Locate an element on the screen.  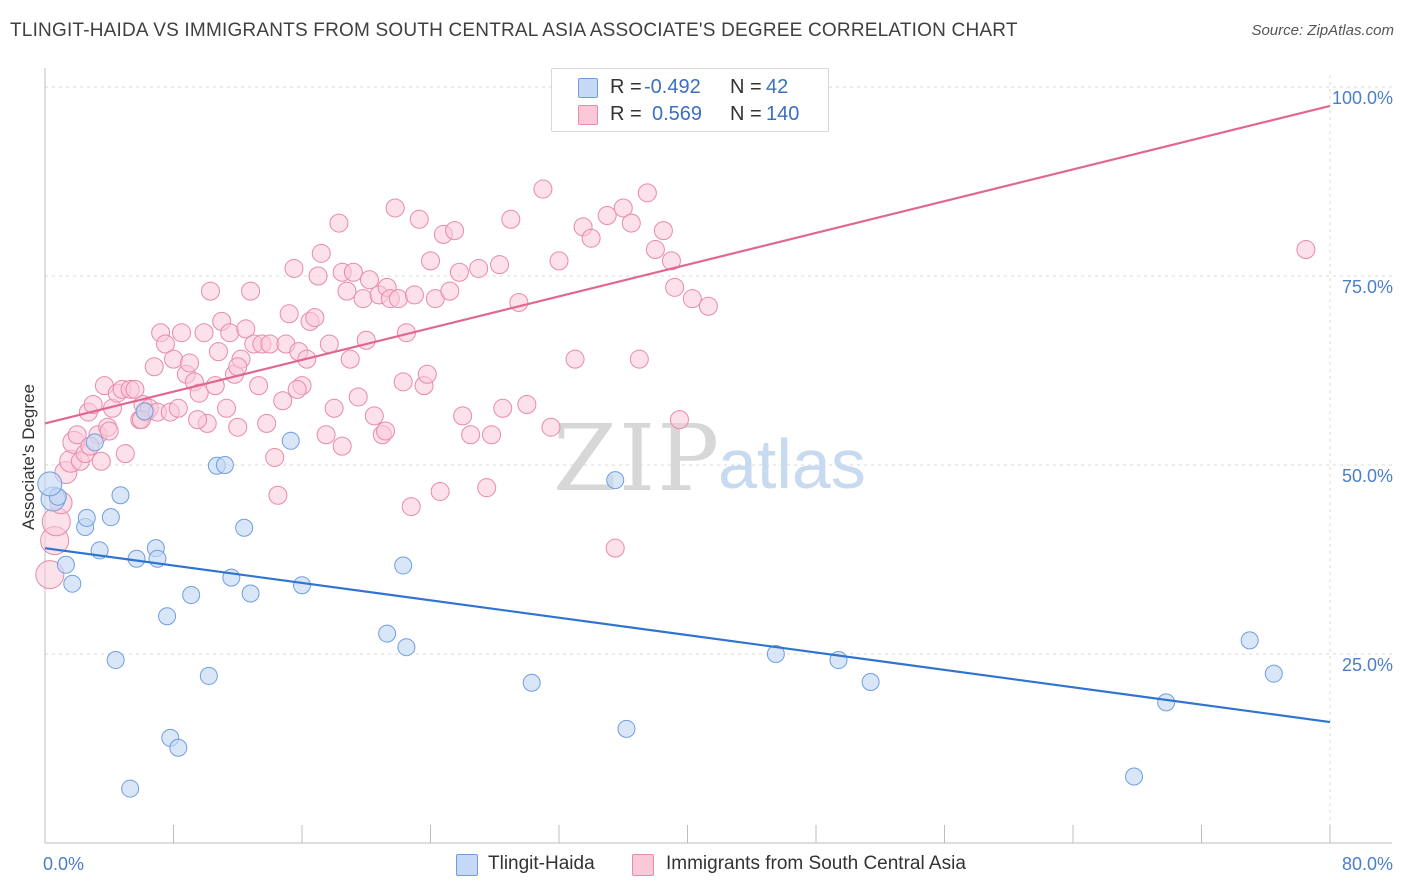
y-tick-label: 100.0% is located at coordinates (1362, 98).